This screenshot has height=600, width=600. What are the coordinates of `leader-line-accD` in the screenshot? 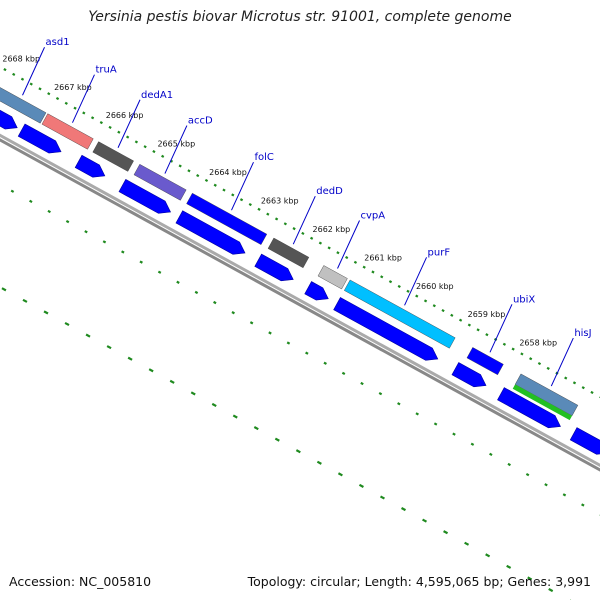 It's located at (176, 149).